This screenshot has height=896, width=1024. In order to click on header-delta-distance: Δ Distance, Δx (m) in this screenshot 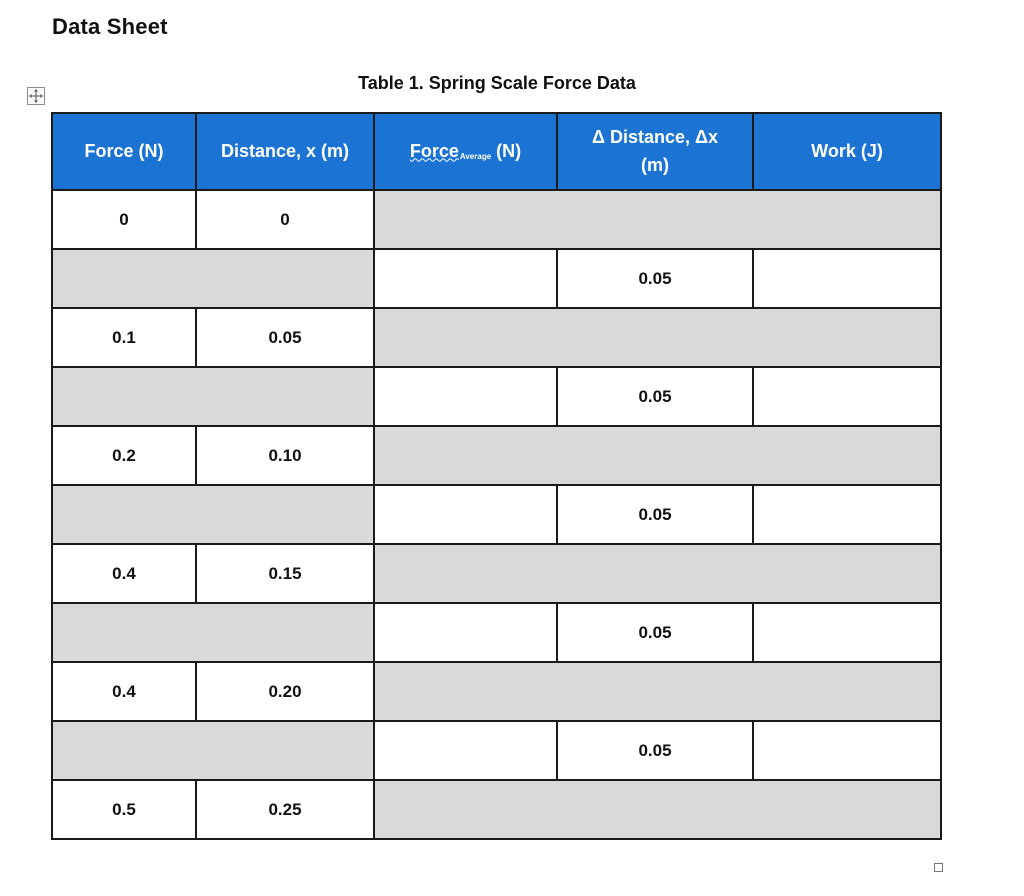, I will do `click(655, 151)`.